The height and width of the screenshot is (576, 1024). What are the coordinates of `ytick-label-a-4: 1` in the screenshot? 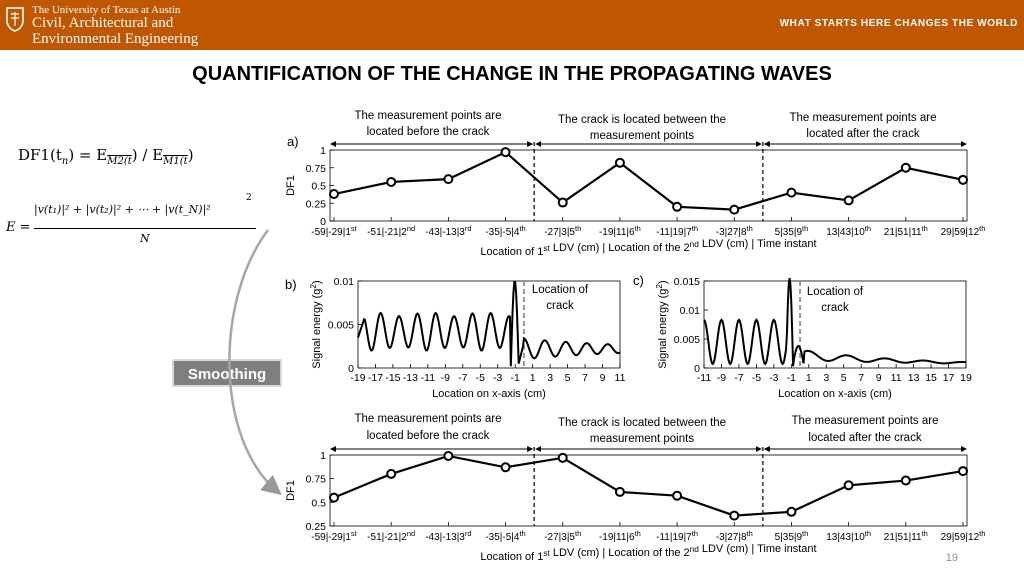 It's located at (323, 151).